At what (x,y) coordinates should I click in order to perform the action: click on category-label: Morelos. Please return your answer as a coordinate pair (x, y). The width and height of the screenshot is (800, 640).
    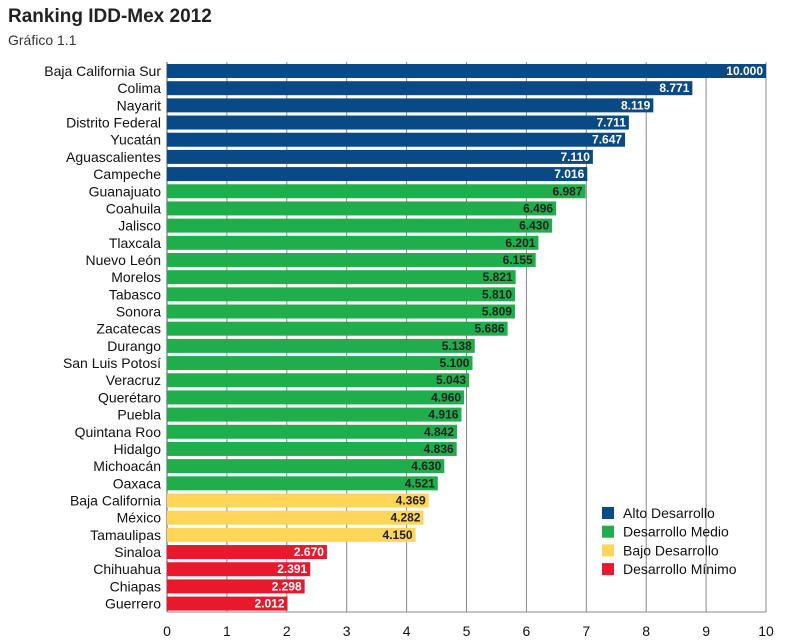
    Looking at the image, I should click on (136, 277).